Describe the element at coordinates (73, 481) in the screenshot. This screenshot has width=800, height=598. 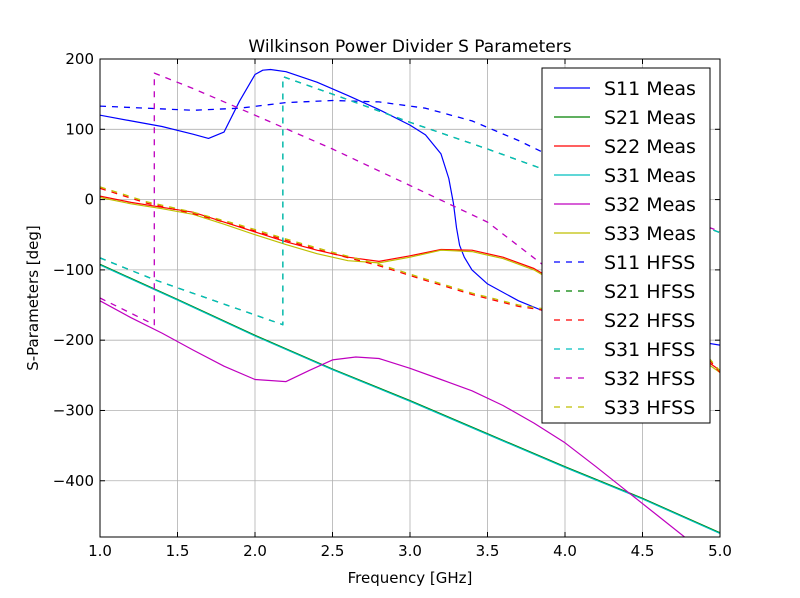
I see `y-tick-label: −400` at that location.